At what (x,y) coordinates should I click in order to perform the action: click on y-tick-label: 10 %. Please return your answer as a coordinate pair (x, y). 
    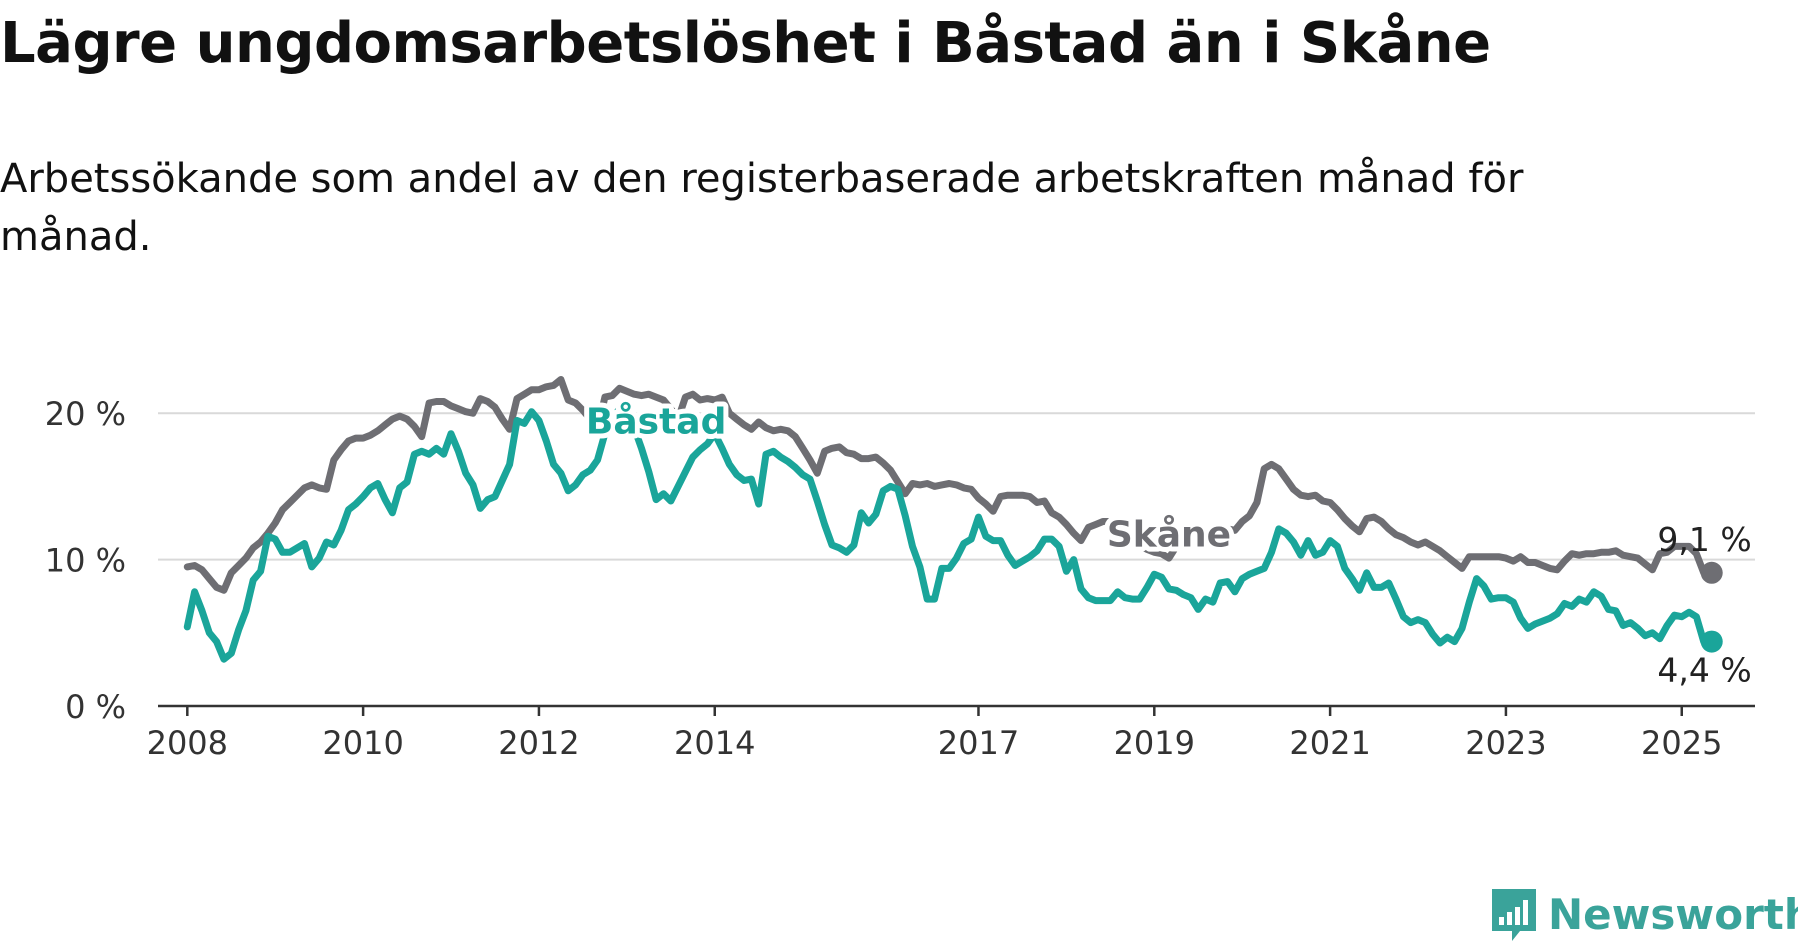
    Looking at the image, I should click on (85, 561).